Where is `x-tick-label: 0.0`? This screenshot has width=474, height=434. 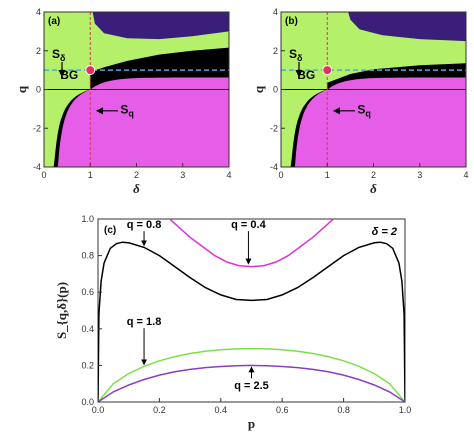
x-tick-label: 0.0 is located at coordinates (98, 410).